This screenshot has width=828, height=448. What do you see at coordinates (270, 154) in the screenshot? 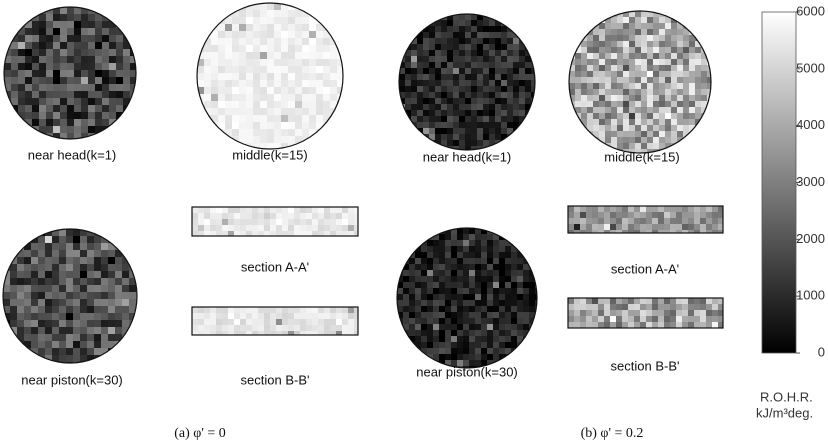
I see `map-label: middle(k=15)` at bounding box center [270, 154].